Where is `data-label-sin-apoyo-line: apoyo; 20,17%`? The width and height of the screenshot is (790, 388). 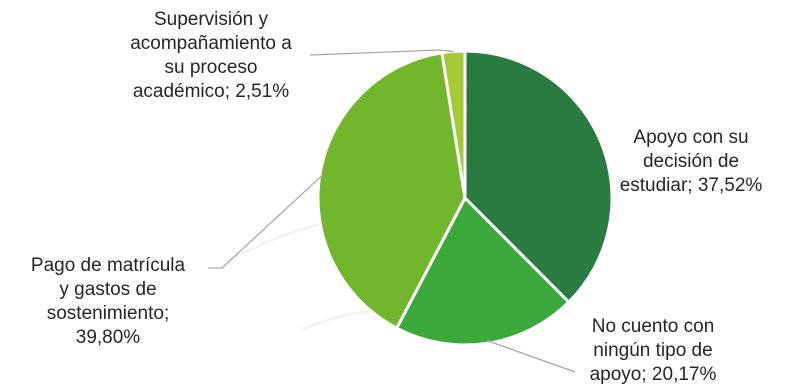
data-label-sin-apoyo-line: apoyo; 20,17% is located at coordinates (653, 374).